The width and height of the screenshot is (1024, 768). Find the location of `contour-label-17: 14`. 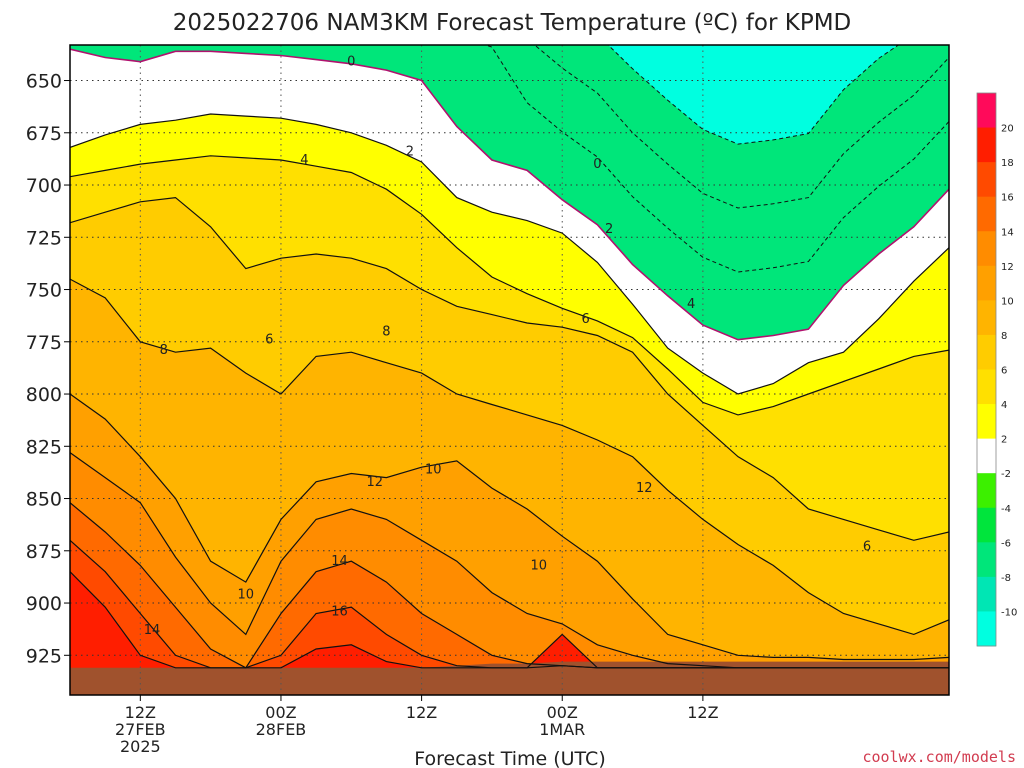

contour-label-17: 14 is located at coordinates (339, 561).